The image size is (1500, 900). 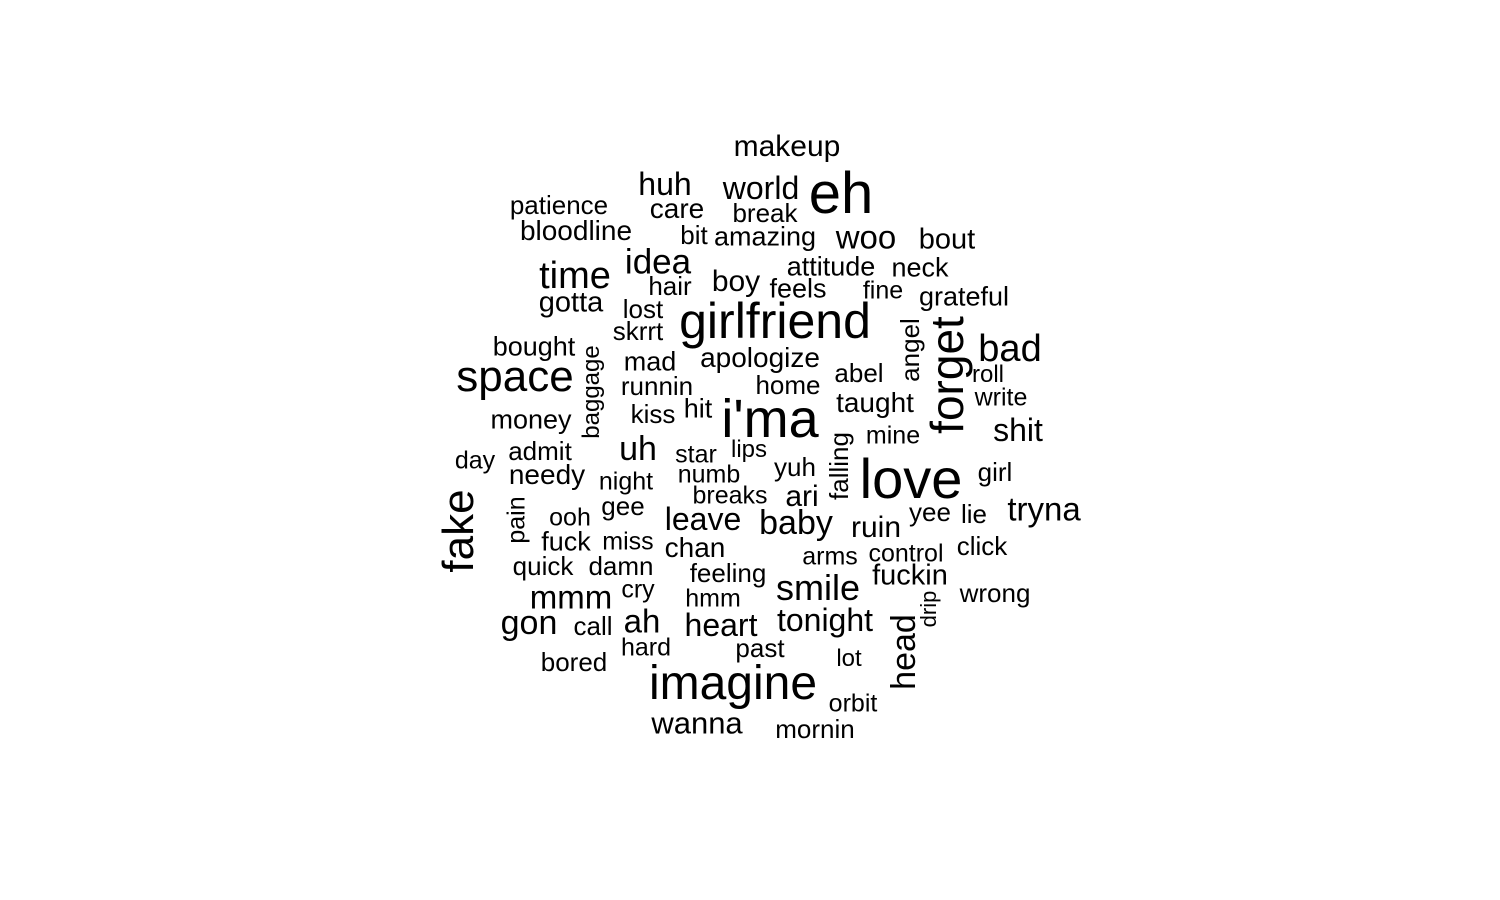 I want to click on word-breaks: breaks, so click(x=730, y=495).